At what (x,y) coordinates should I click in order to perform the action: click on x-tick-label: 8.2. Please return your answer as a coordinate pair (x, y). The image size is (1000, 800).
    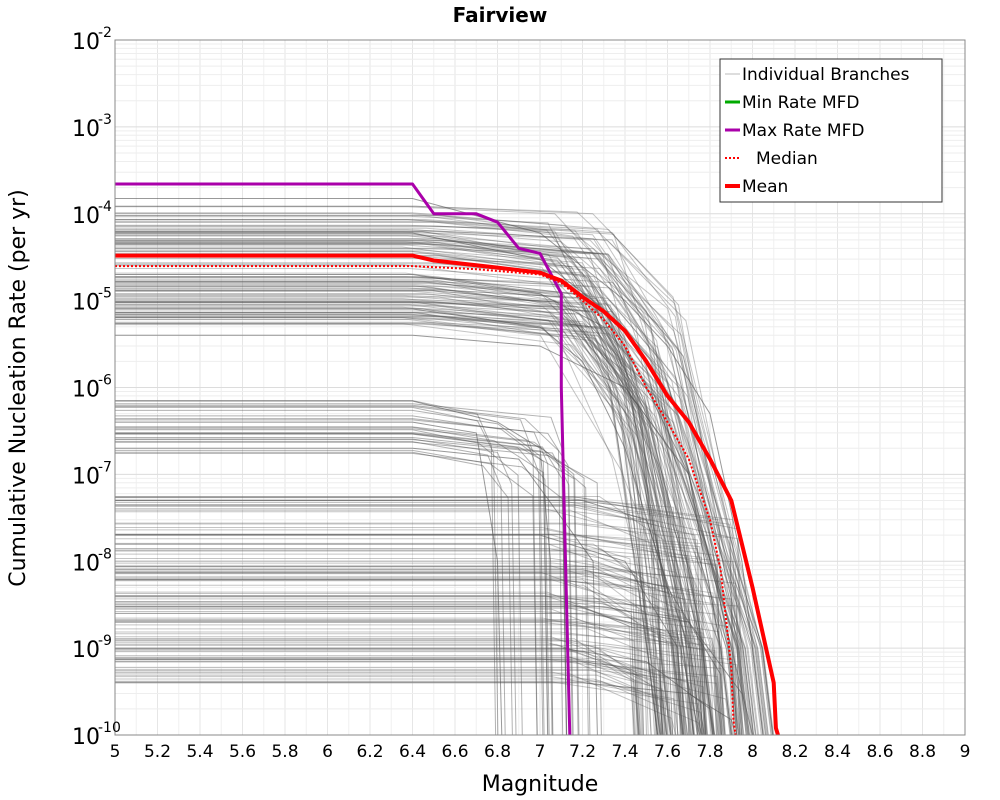
    Looking at the image, I should click on (794, 752).